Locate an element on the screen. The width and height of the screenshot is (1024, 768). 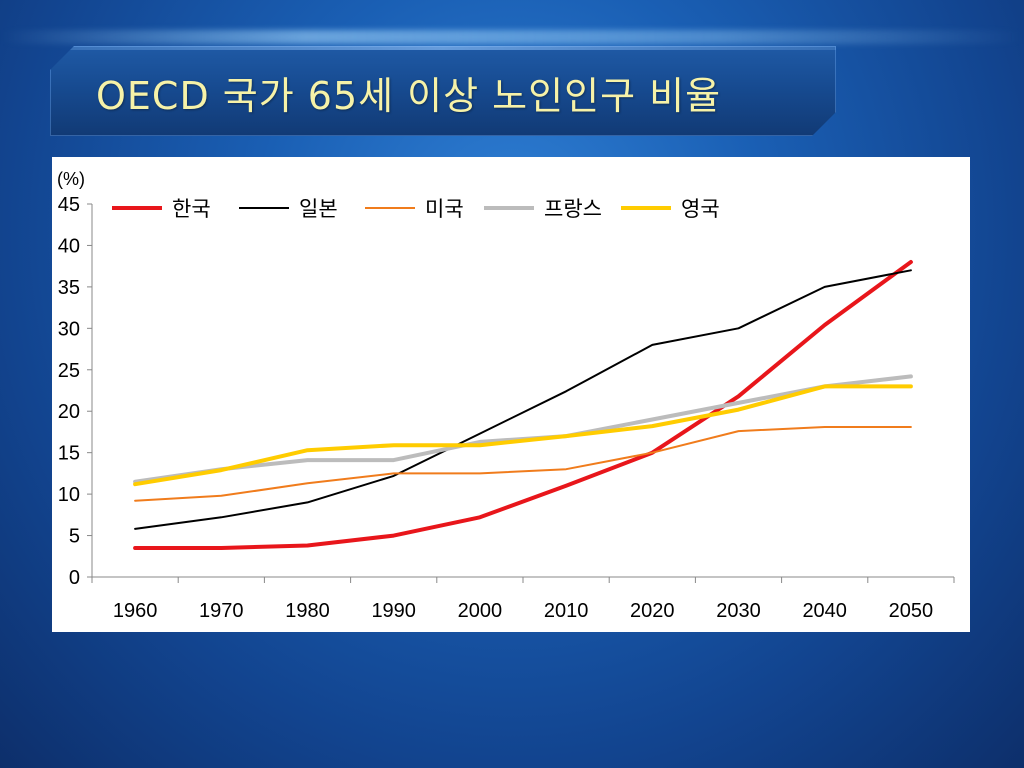
y-tick-label: 0 is located at coordinates (74, 578).